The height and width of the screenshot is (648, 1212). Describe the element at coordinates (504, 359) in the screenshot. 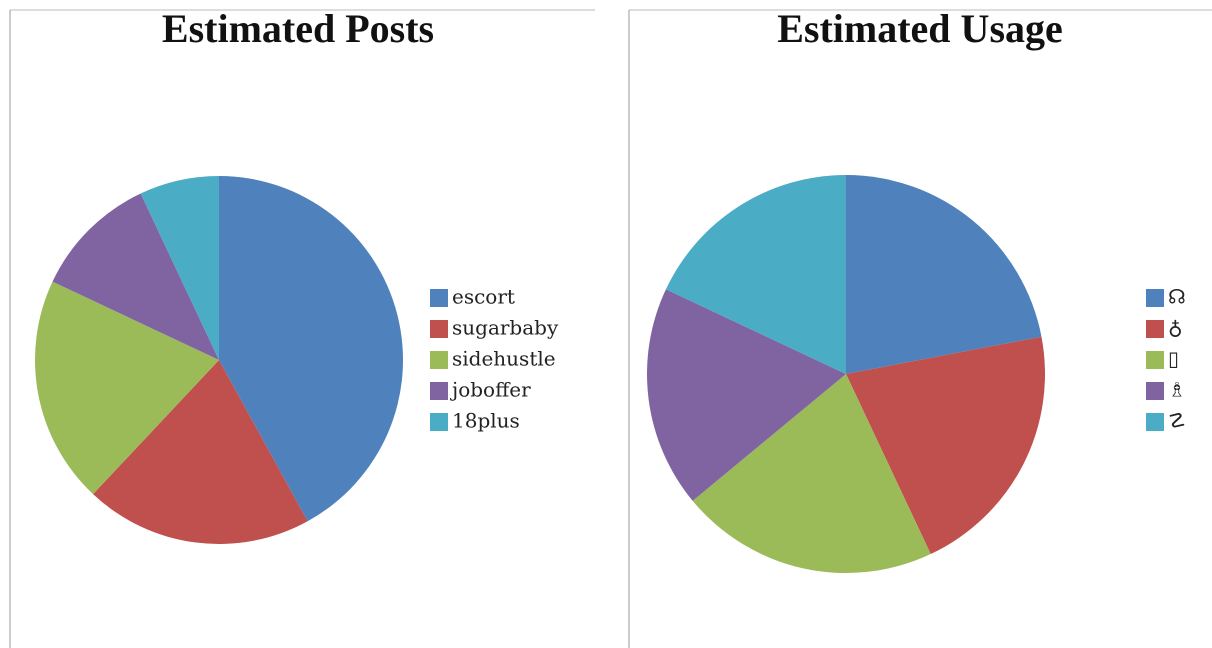

I see `legend-label: sidehustle` at that location.